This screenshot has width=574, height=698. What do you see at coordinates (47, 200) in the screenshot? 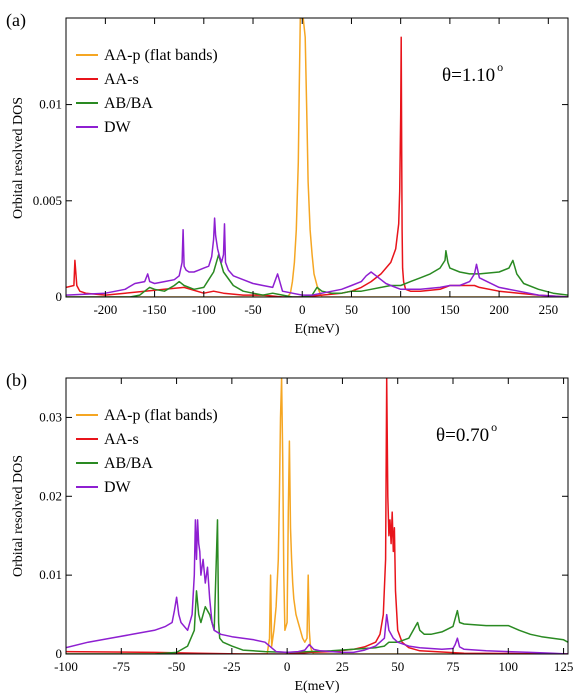
I see `y-tick-label: 0.005` at bounding box center [47, 200].